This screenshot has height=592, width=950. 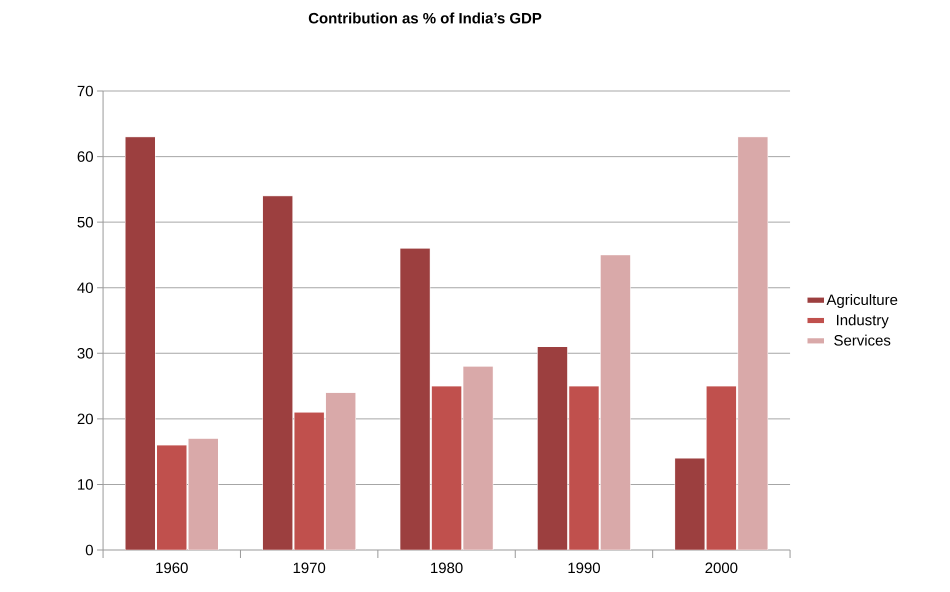 What do you see at coordinates (85, 222) in the screenshot?
I see `y-tick-label: 50` at bounding box center [85, 222].